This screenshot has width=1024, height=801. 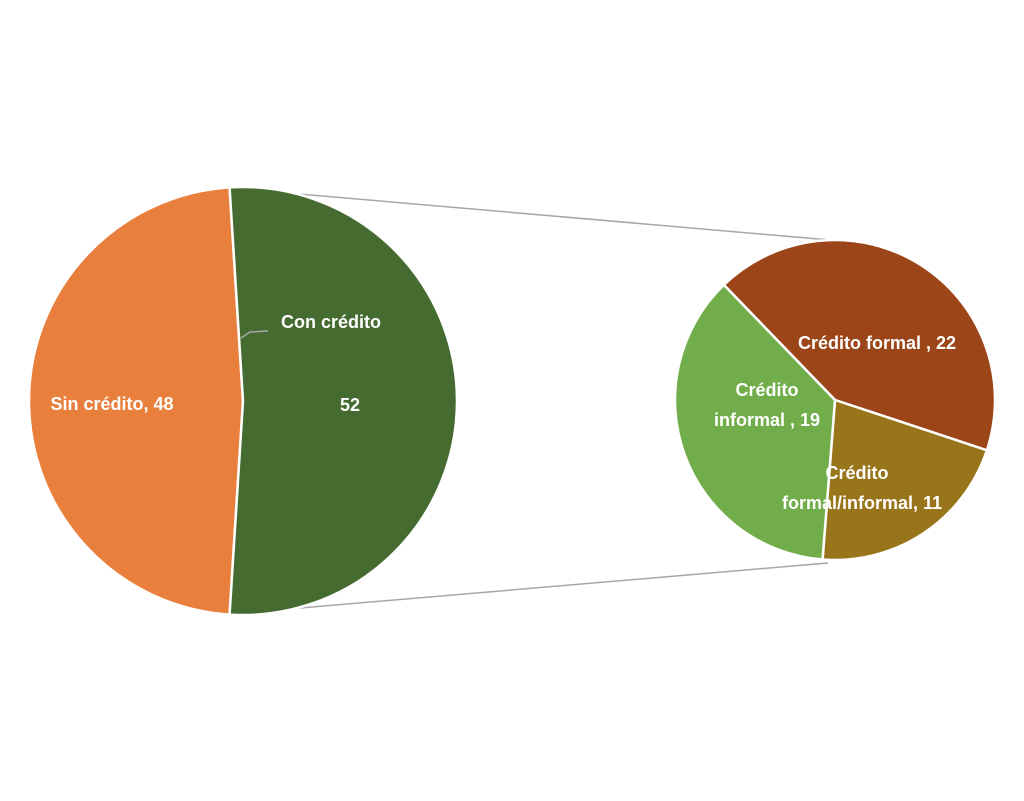 I want to click on data-label: Crédito formal , 22, so click(x=877, y=343).